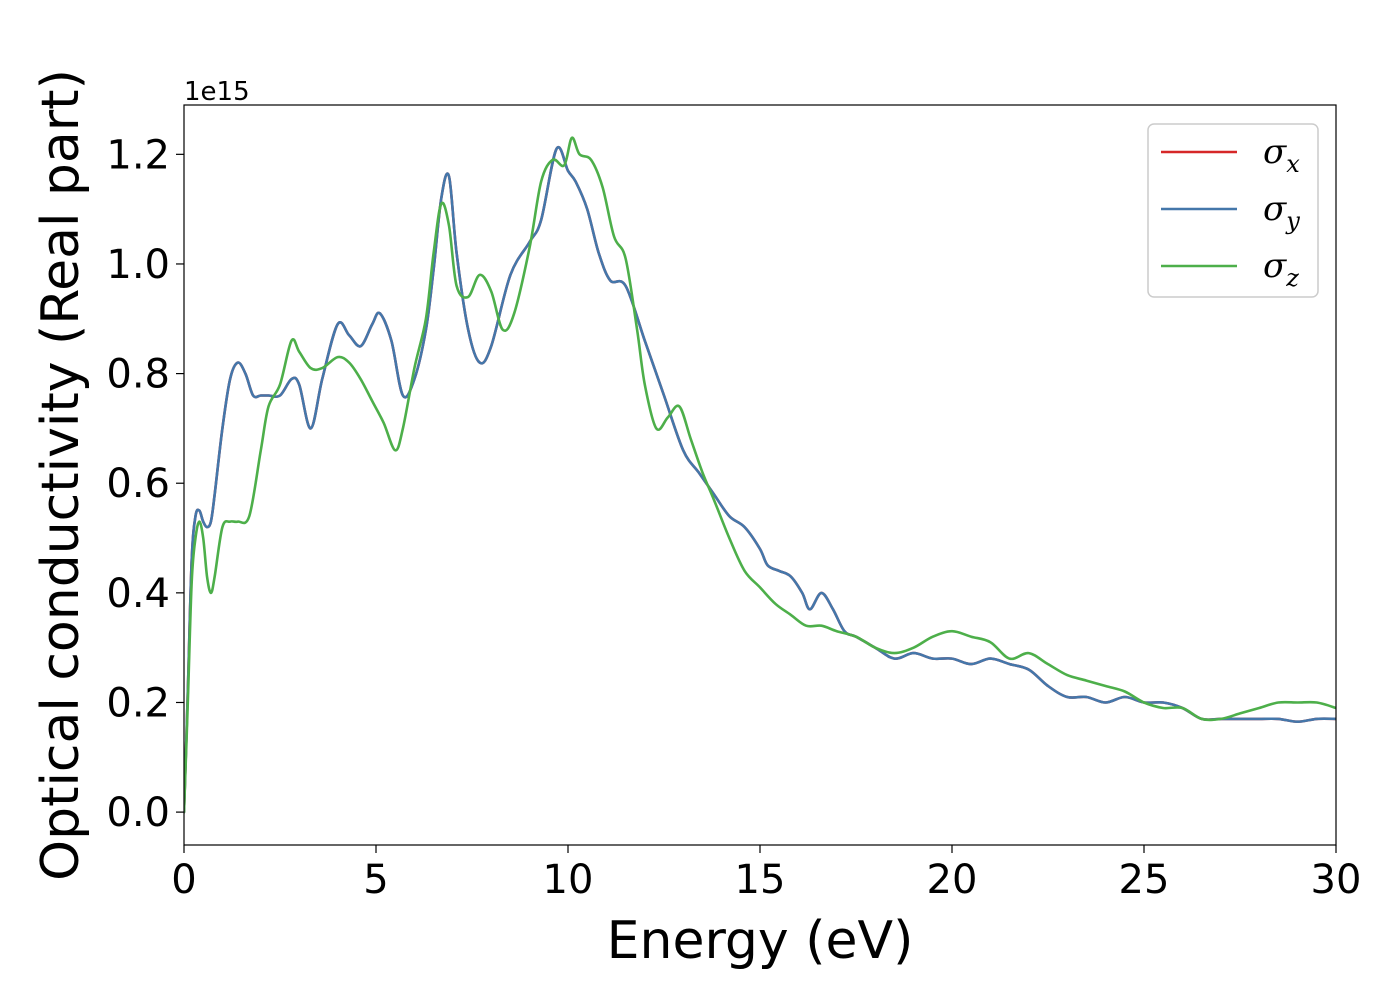 This screenshot has width=1400, height=1000. What do you see at coordinates (1281, 269) in the screenshot?
I see `legend-label-z: σz` at bounding box center [1281, 269].